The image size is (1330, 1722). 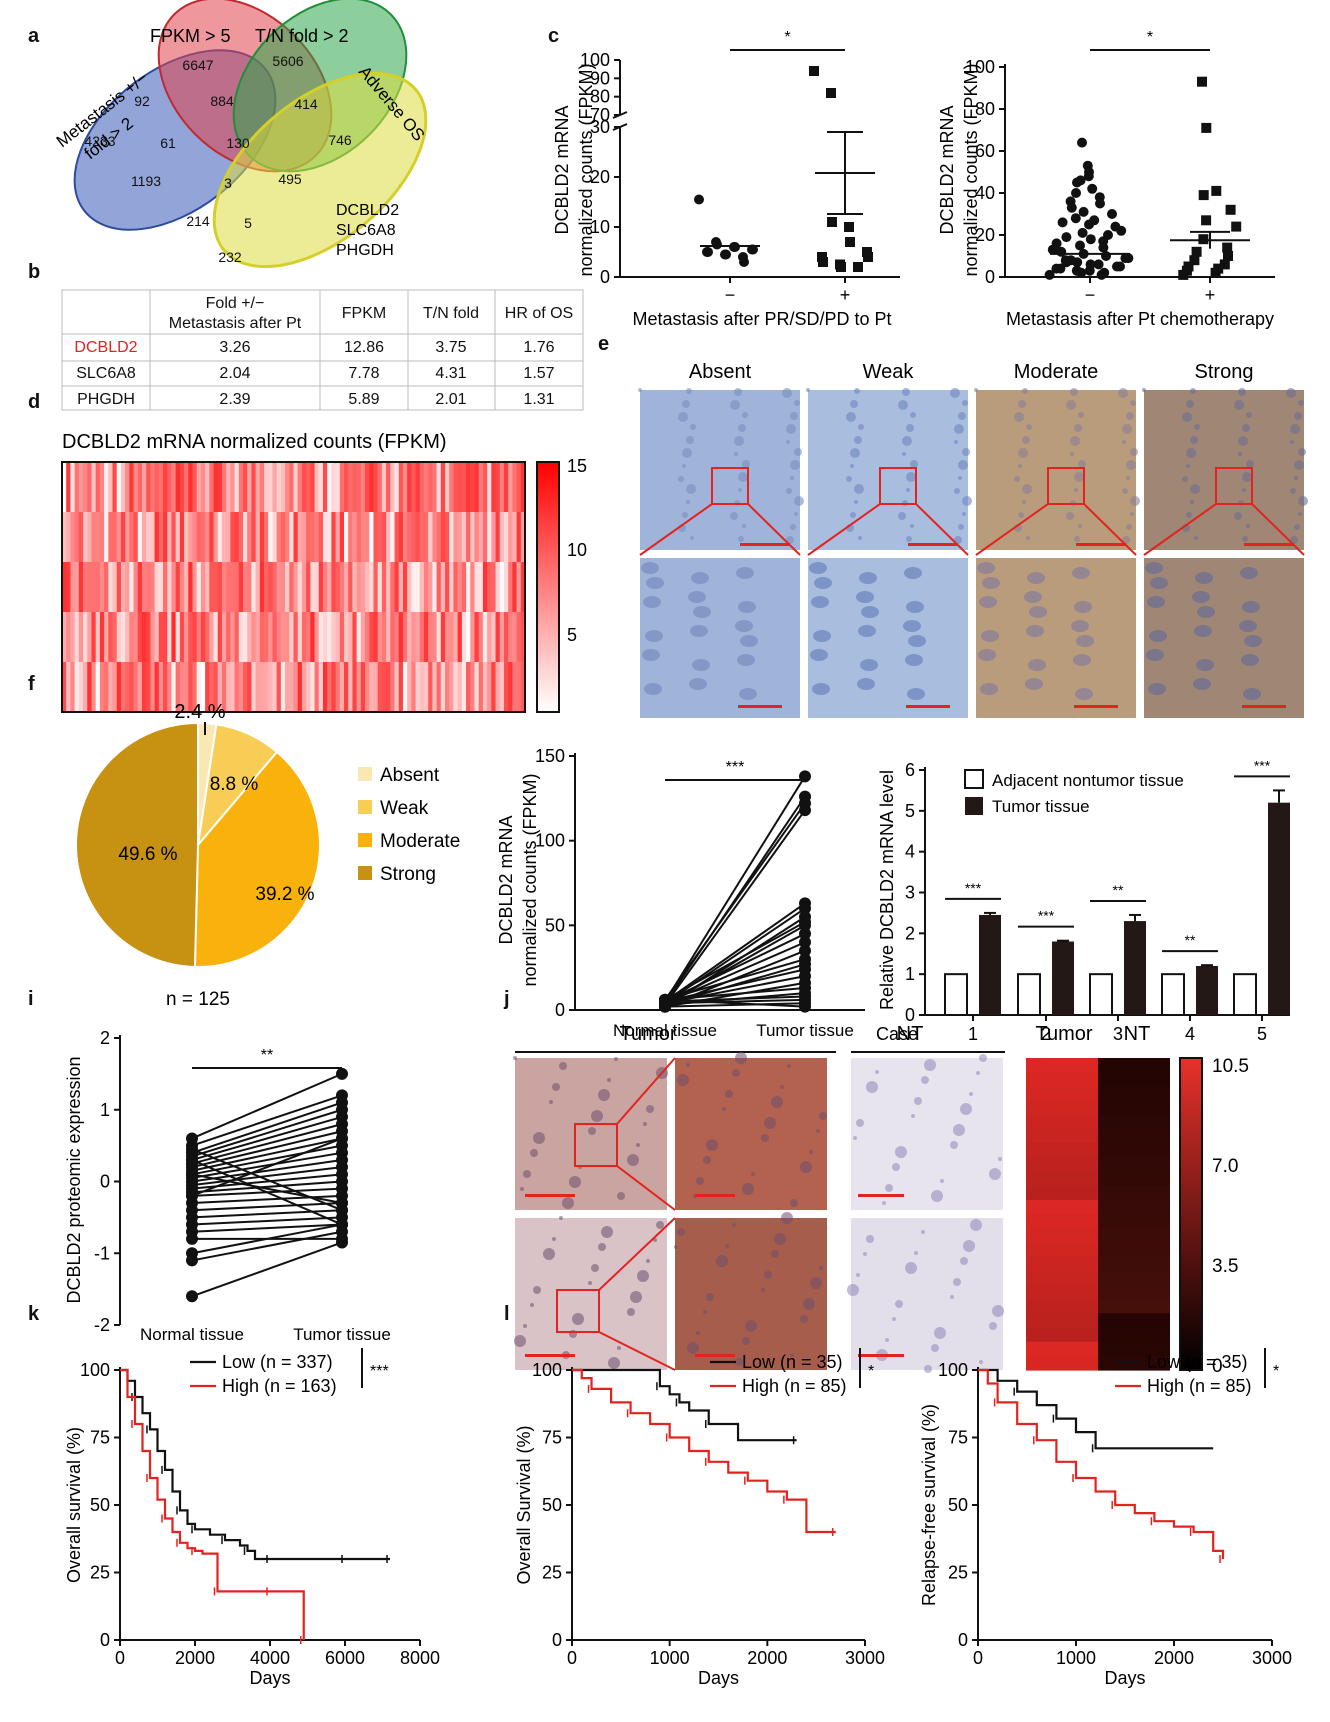 What do you see at coordinates (595, 60) in the screenshot?
I see `y-tick-label: 100` at bounding box center [595, 60].